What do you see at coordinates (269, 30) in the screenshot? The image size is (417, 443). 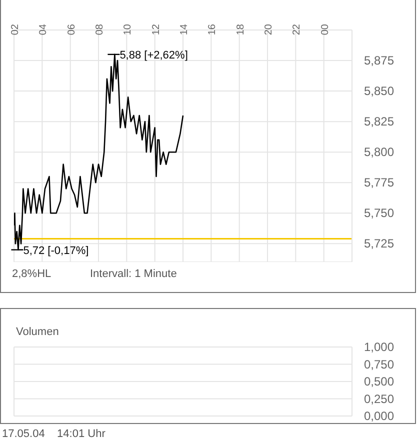 I see `x-tick-label: 20` at bounding box center [269, 30].